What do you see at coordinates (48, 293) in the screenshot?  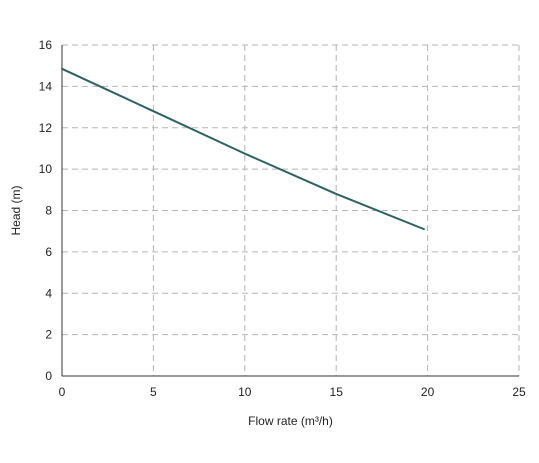 I see `y-tick-label: 4` at bounding box center [48, 293].